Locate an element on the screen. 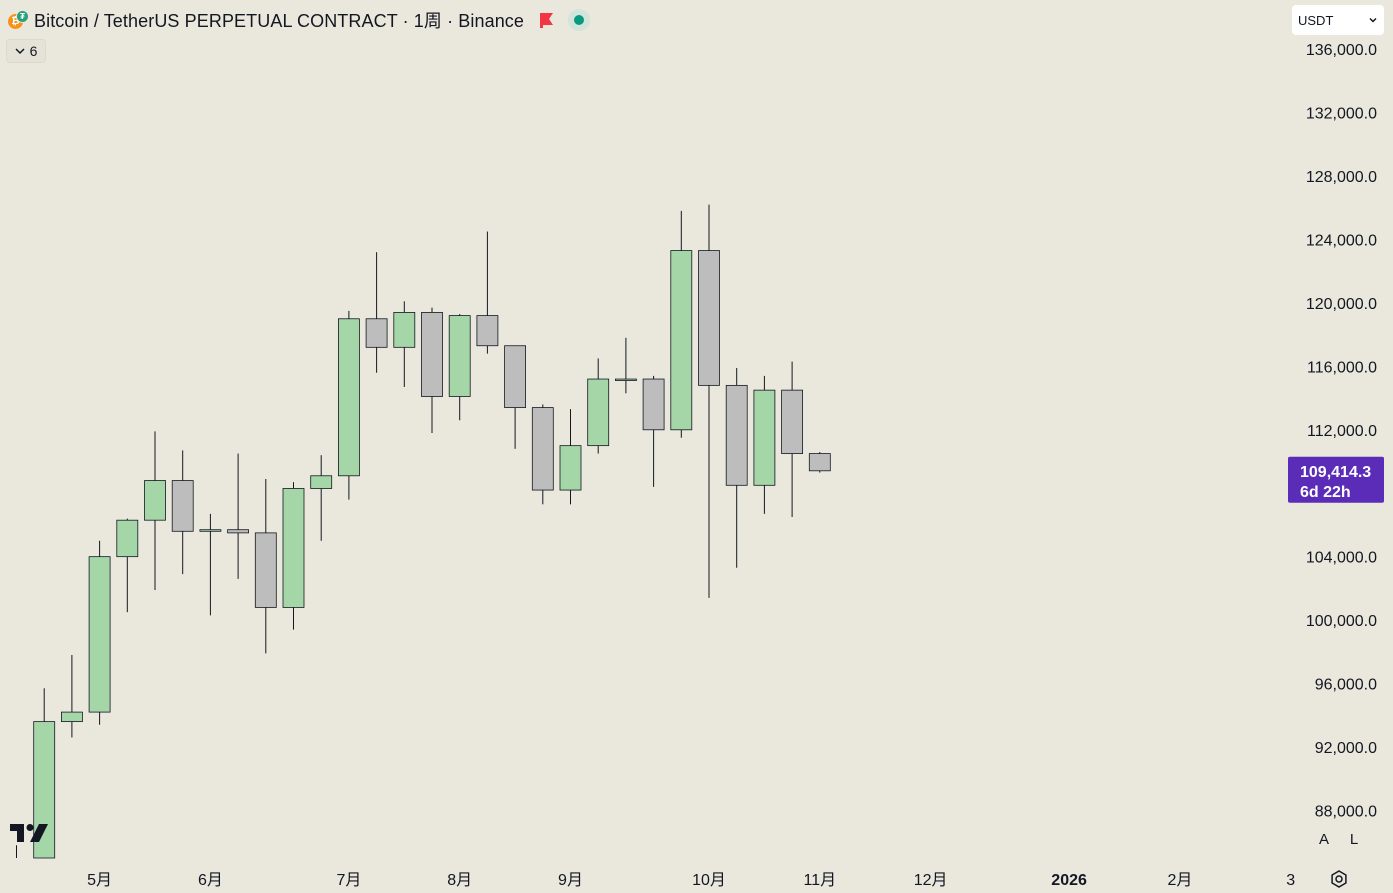  last-price-tag: 109,414.3 6d 22h is located at coordinates (1336, 479).